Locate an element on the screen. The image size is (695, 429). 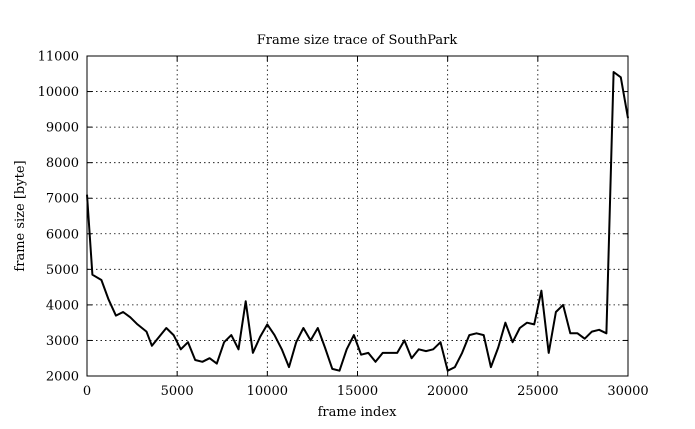
y-tick-label: 6000 is located at coordinates (62, 234).